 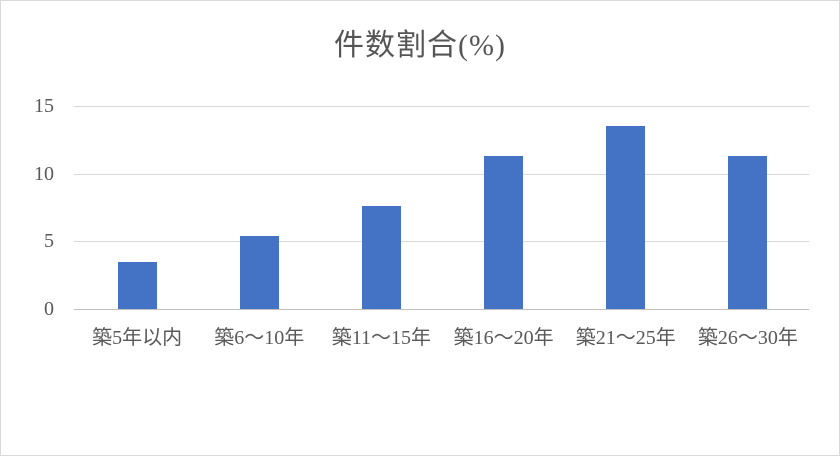 What do you see at coordinates (137, 285) in the screenshot?
I see `bar-築5年以内` at bounding box center [137, 285].